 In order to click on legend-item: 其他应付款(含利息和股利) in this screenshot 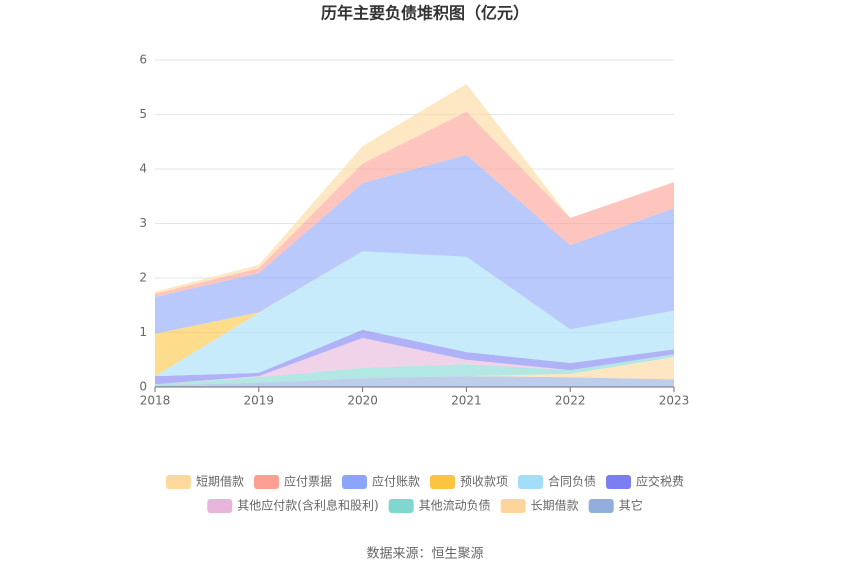, I will do `click(293, 505)`.